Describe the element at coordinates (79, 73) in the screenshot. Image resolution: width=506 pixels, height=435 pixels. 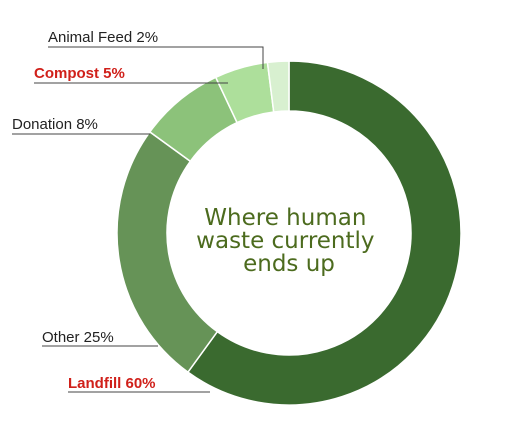
I see `label-compost: Compost 5%` at that location.